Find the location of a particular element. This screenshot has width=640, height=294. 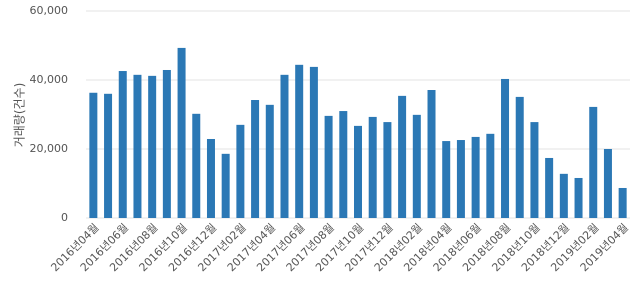

y-tick-label: 60,000 is located at coordinates (49, 10).